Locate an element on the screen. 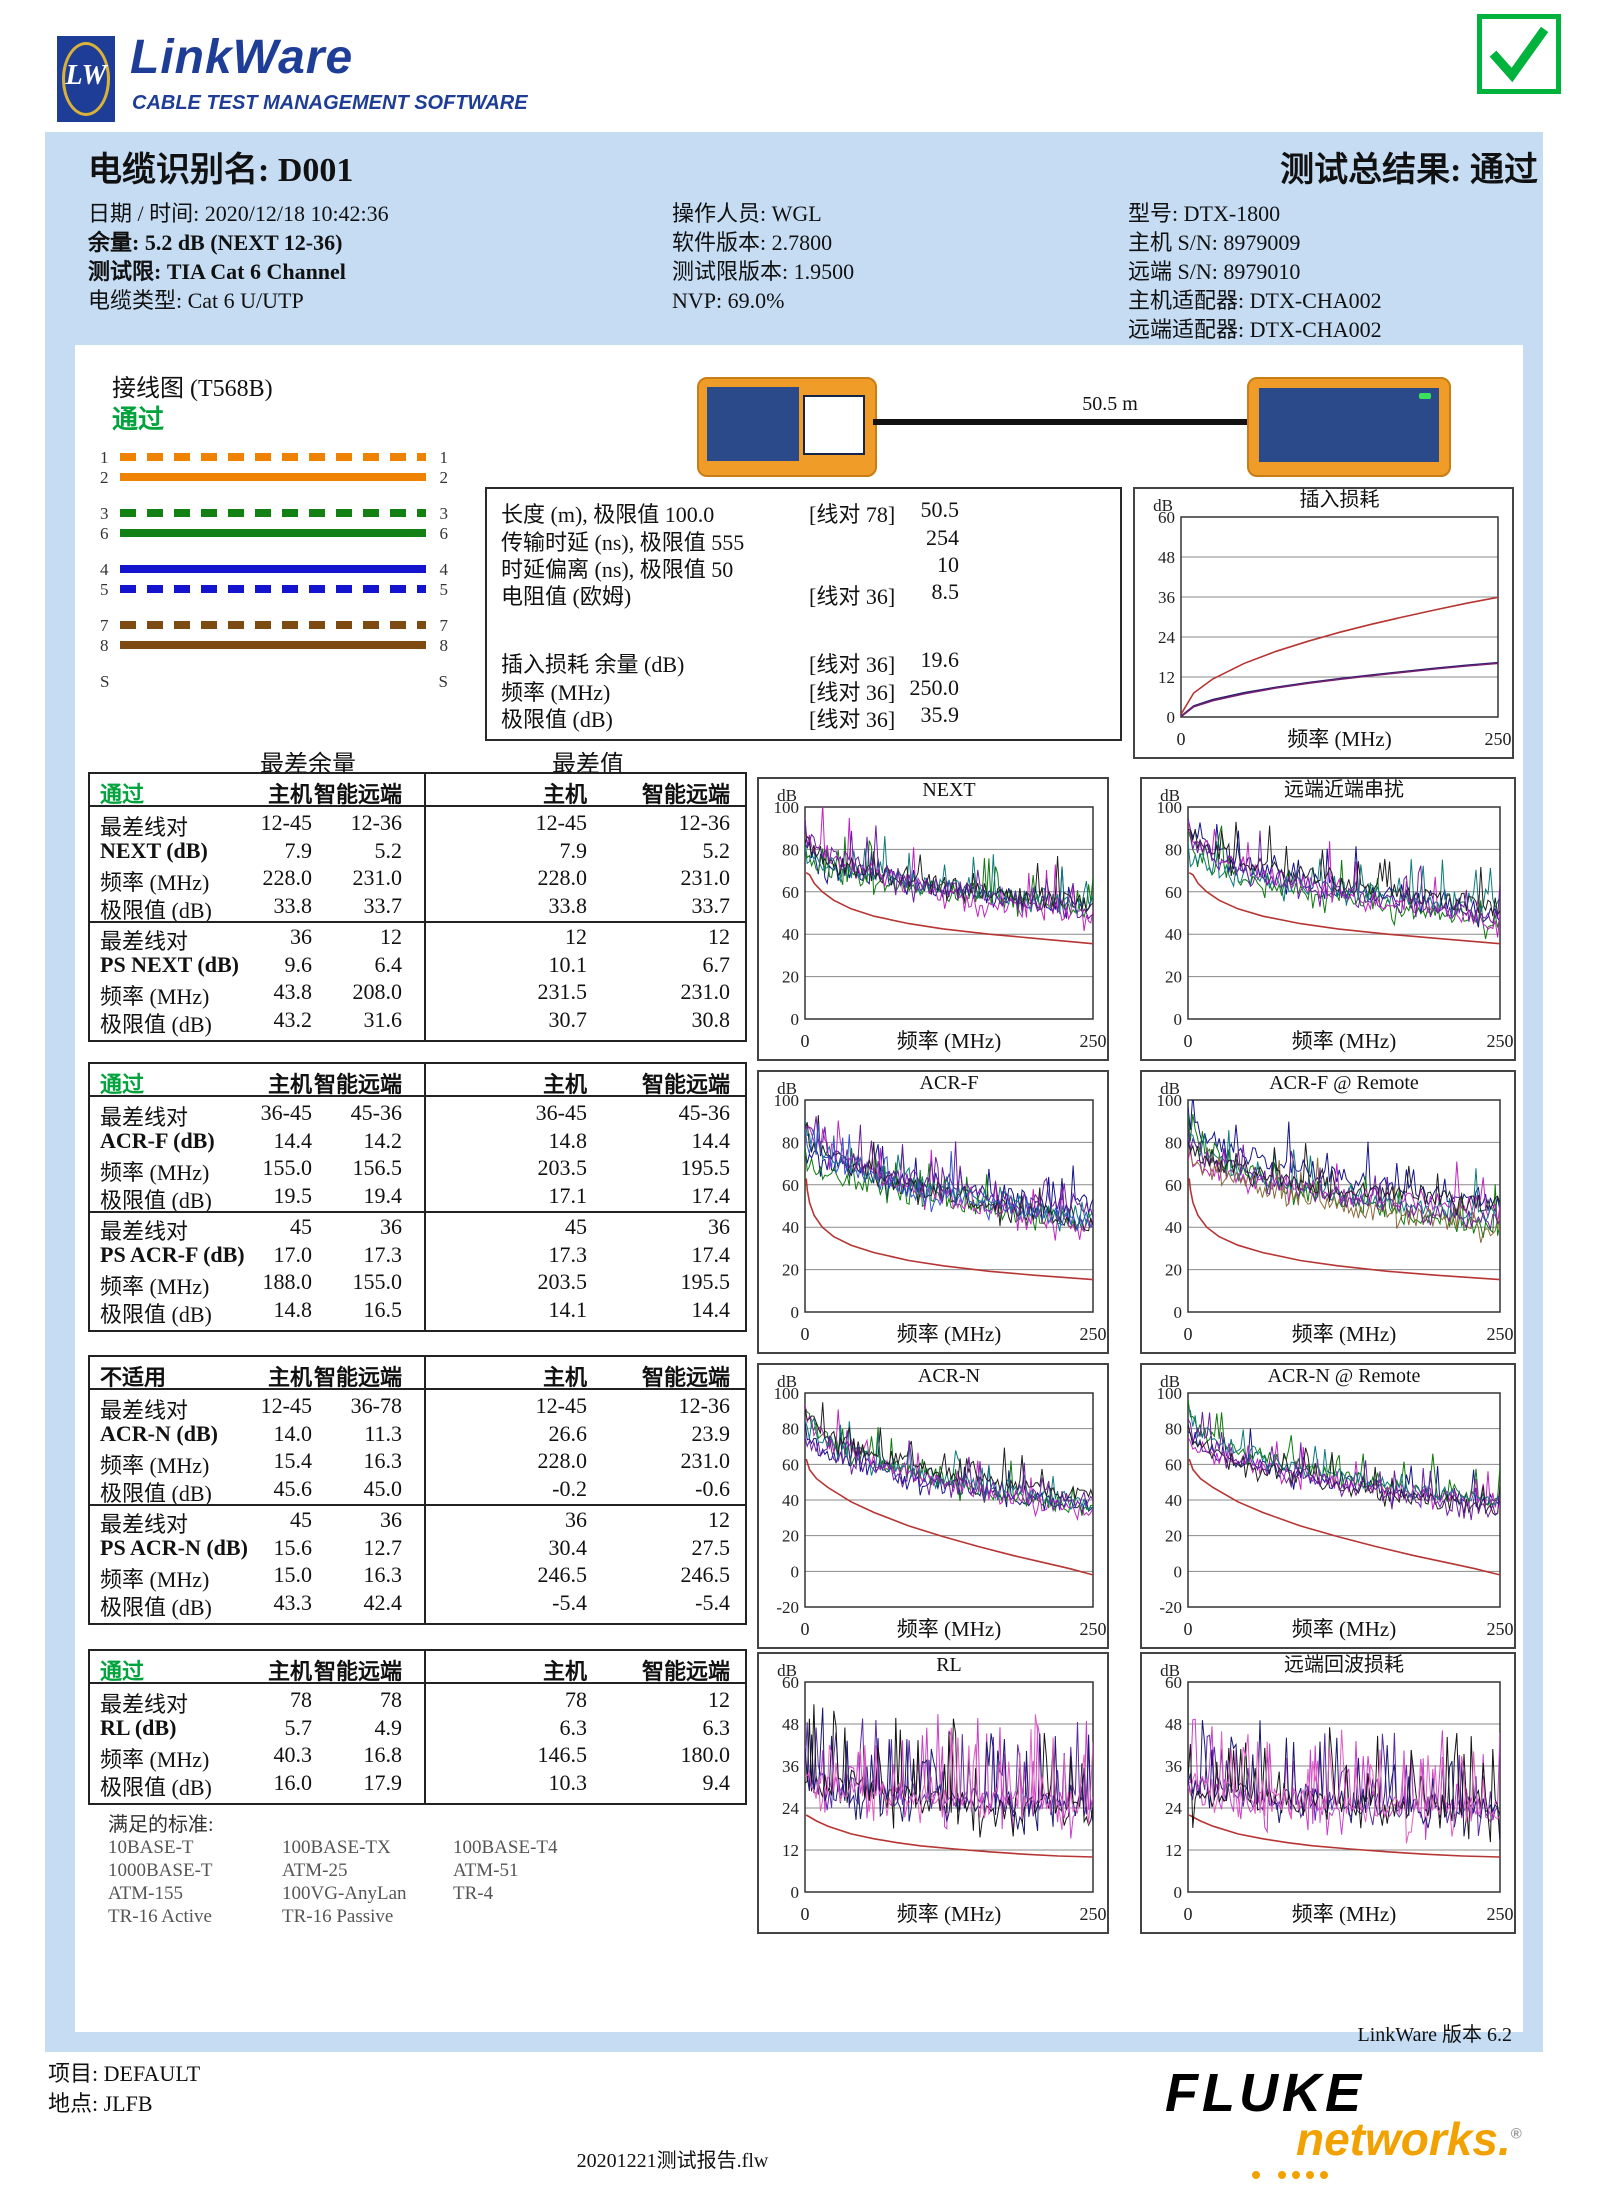 The image size is (1600, 2197). row-value: 6.4 is located at coordinates (388, 964).